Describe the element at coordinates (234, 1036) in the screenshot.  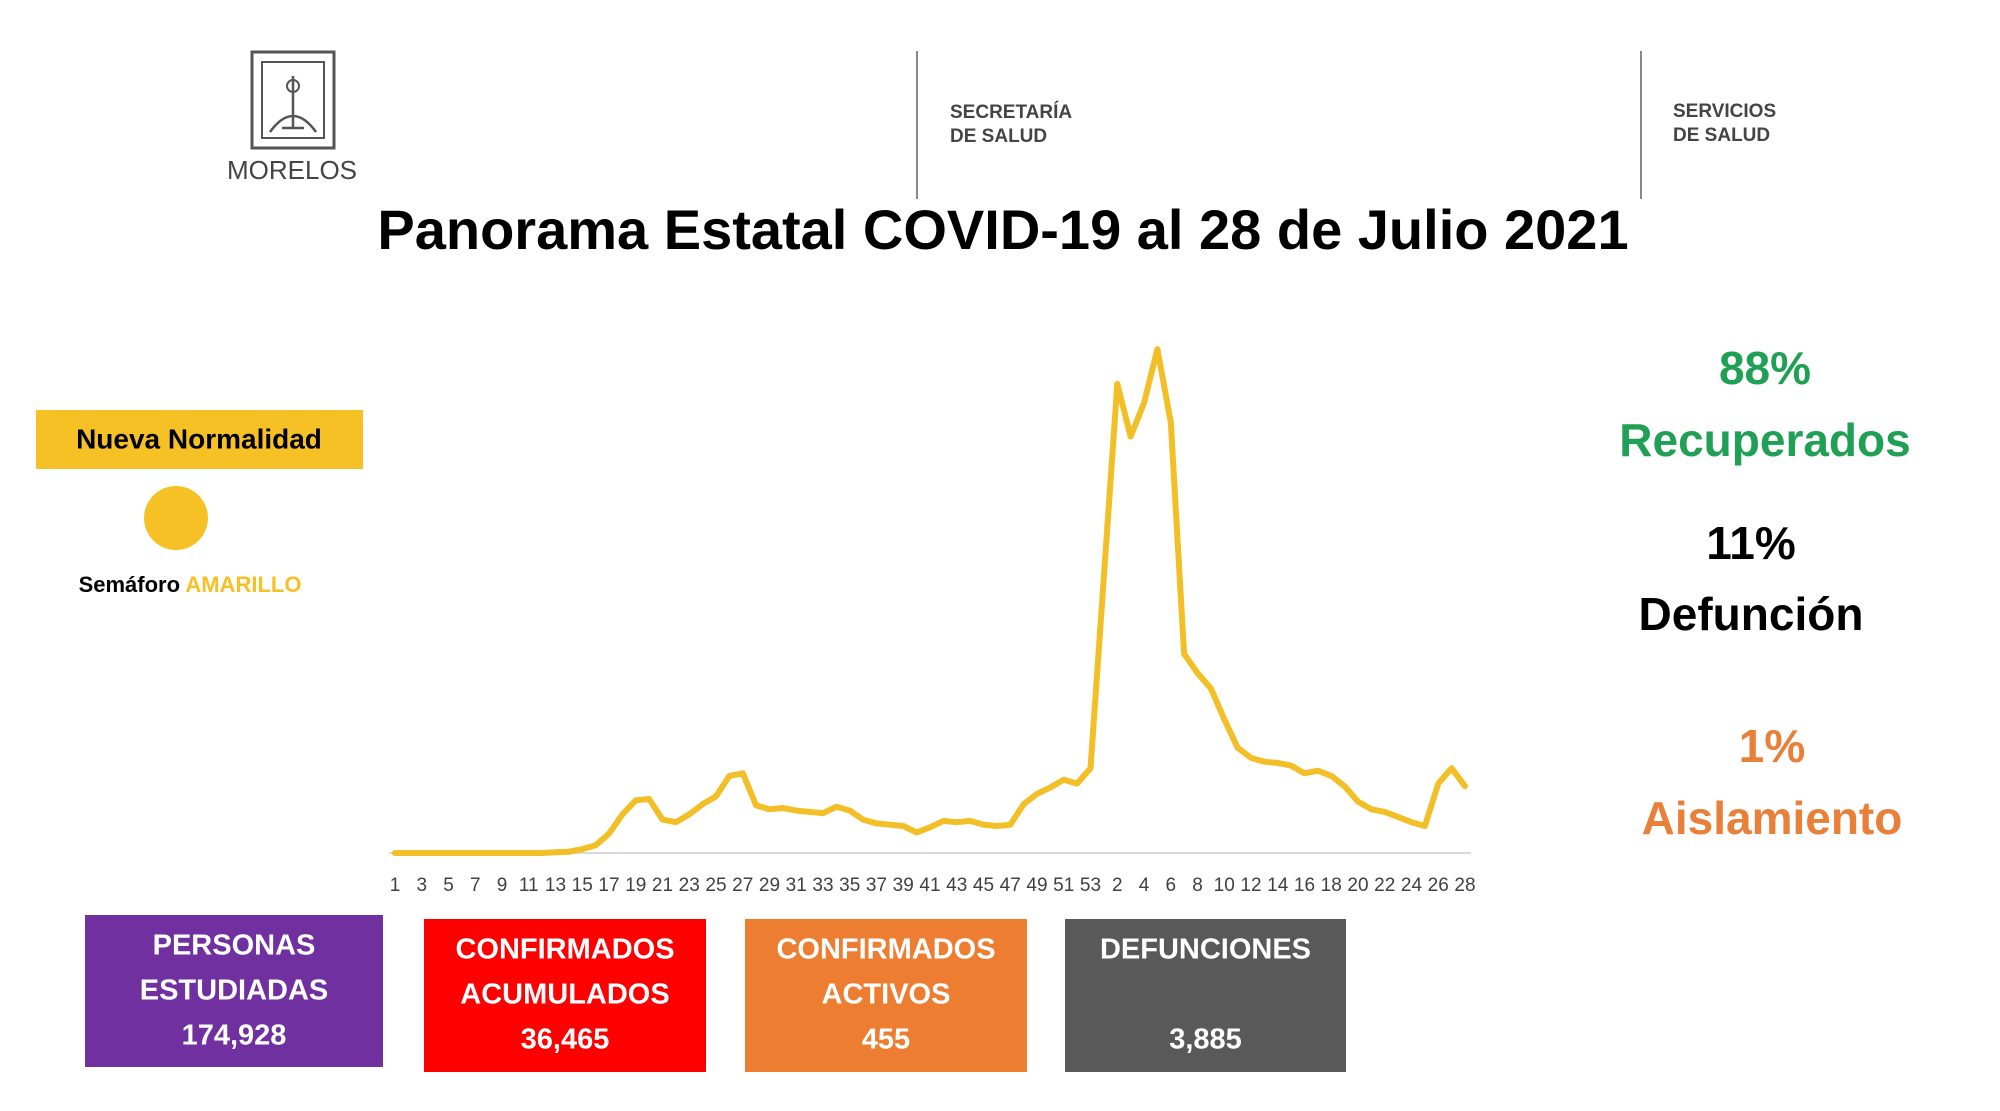
I see `summary-box-value: 174,928` at that location.